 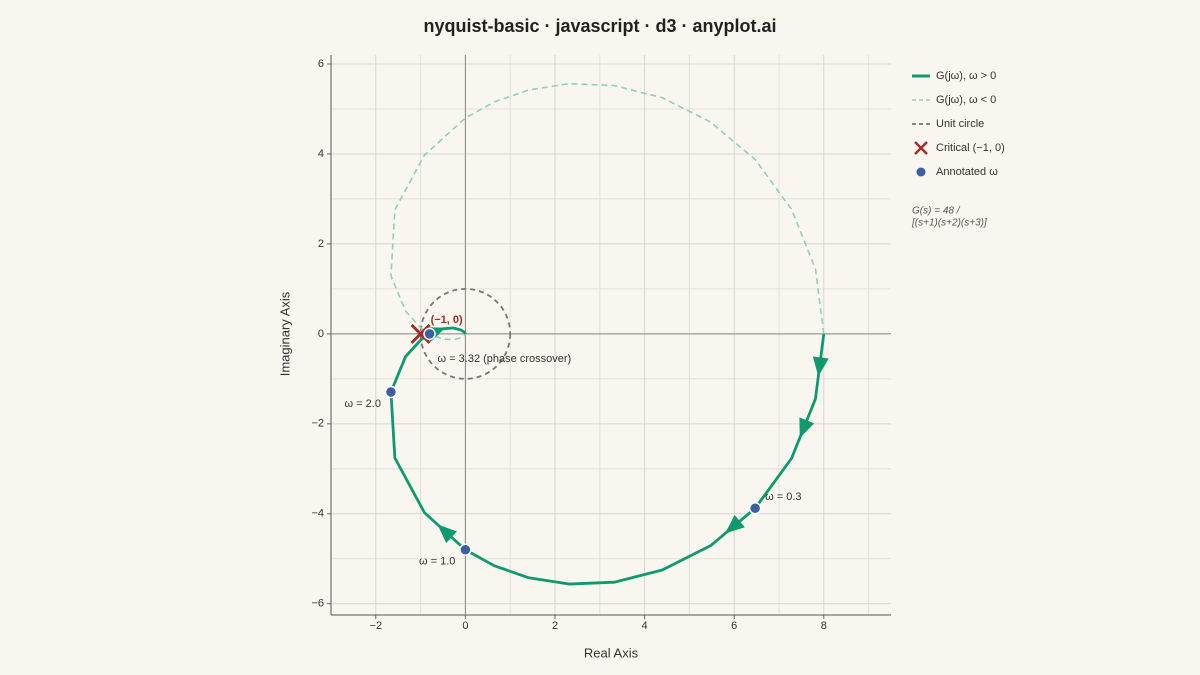 What do you see at coordinates (966, 76) in the screenshot?
I see `legend-label: G(jω), ω > 0` at bounding box center [966, 76].